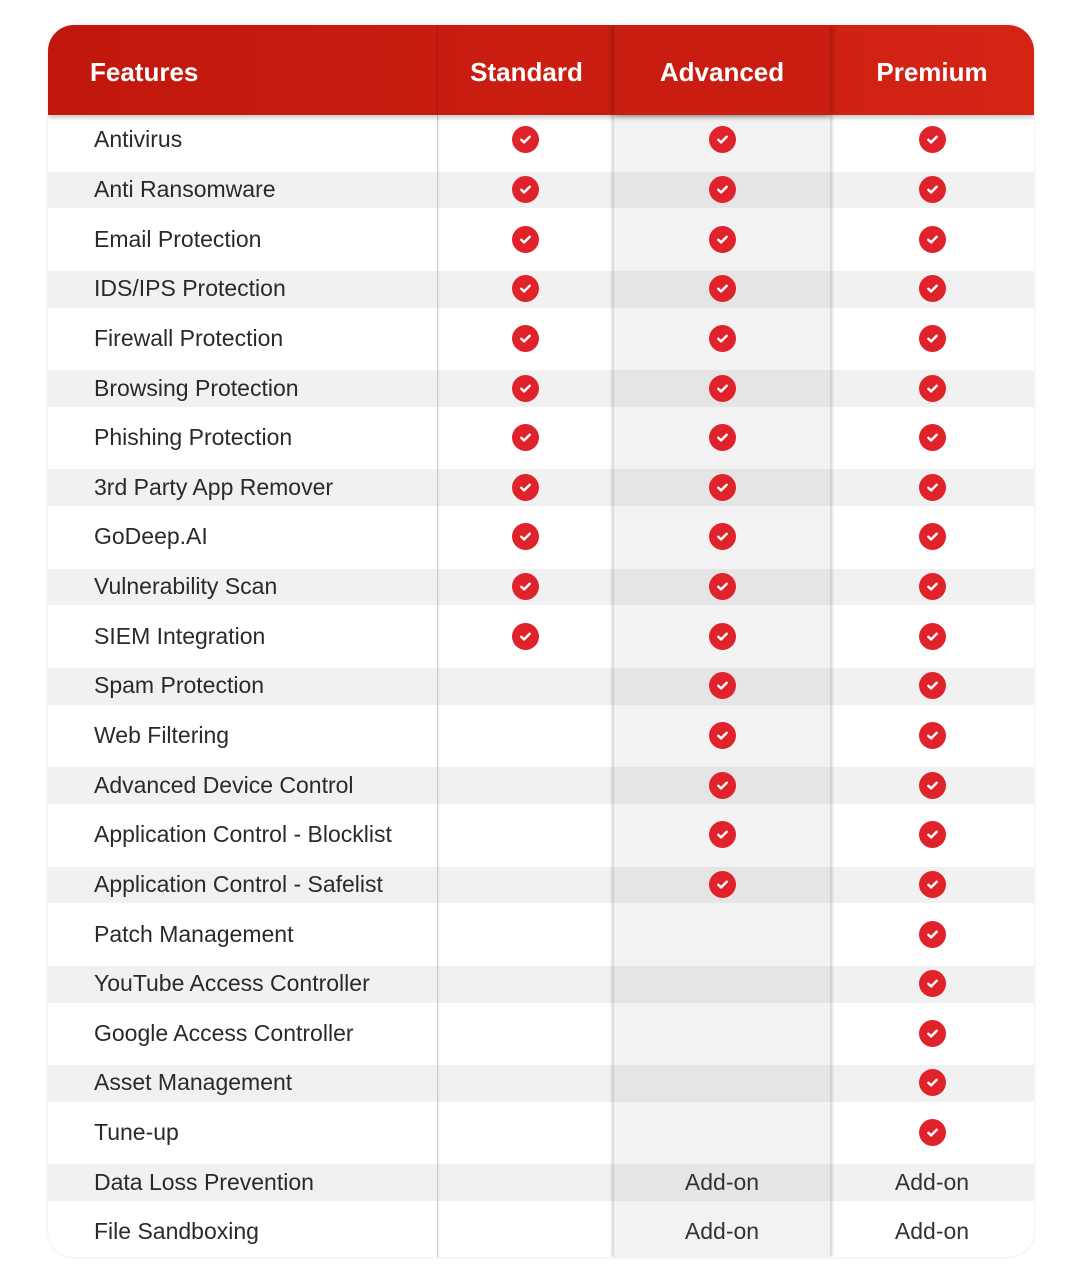 This screenshot has width=1080, height=1283. Describe the element at coordinates (238, 883) in the screenshot. I see `feature-name: Application Control - Safelist` at that location.